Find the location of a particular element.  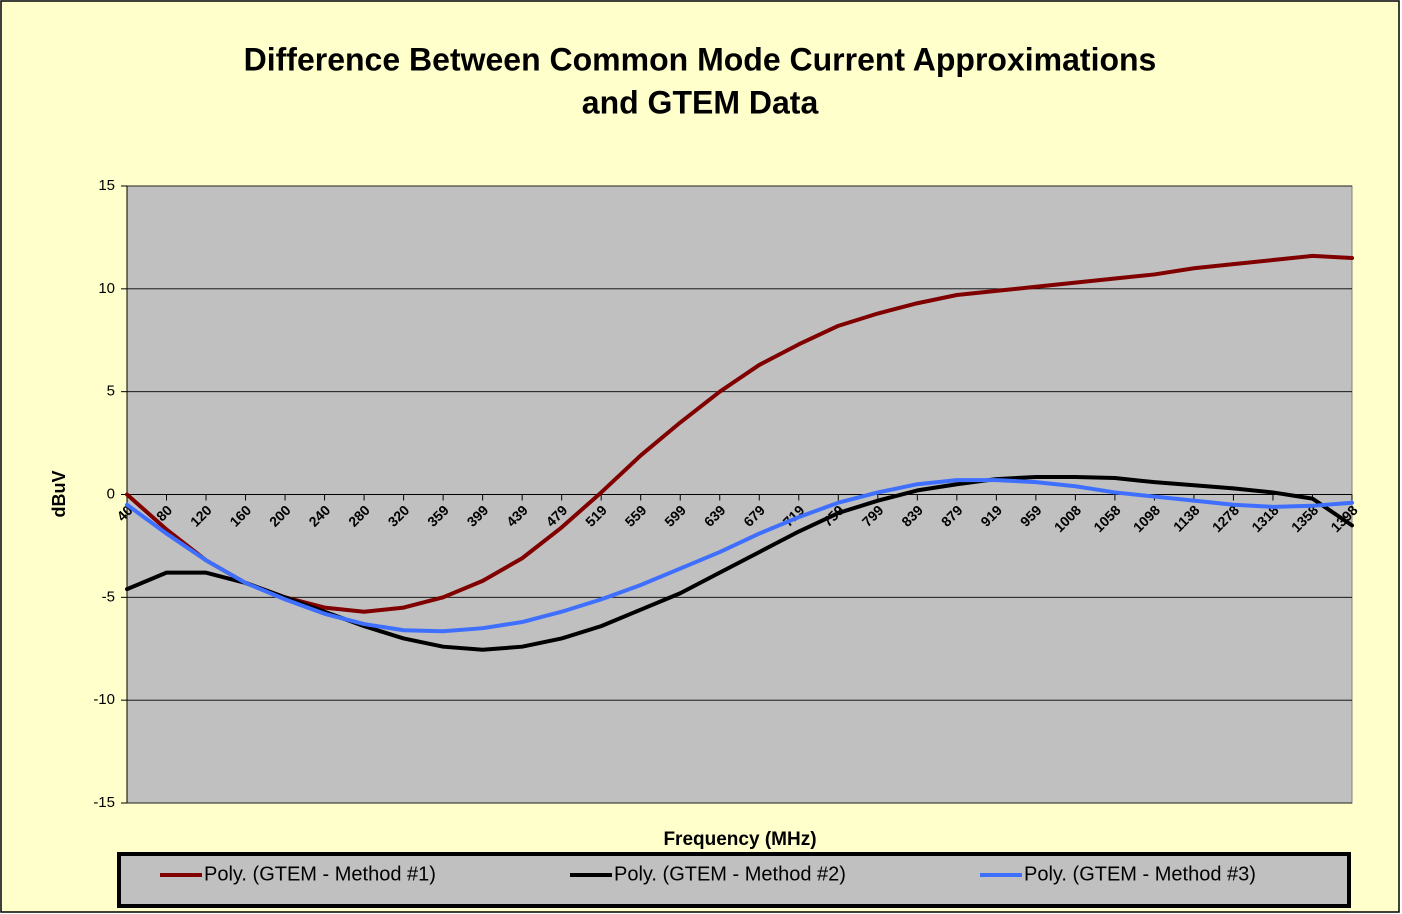

x-axis-title: Frequency (MHz) is located at coordinates (739, 839).